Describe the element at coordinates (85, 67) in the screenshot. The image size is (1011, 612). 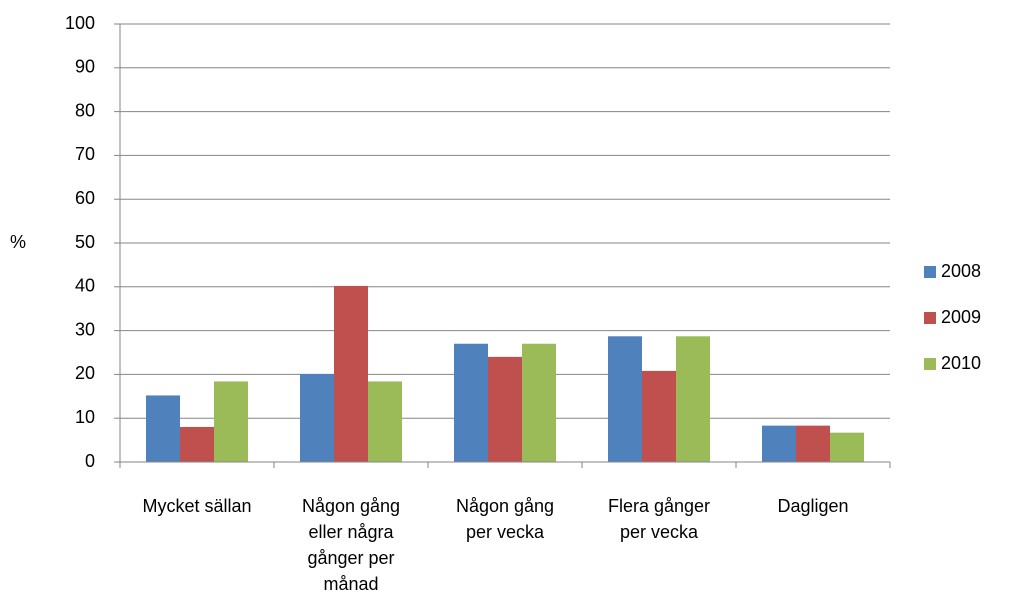
I see `y-tick-label: 90` at that location.